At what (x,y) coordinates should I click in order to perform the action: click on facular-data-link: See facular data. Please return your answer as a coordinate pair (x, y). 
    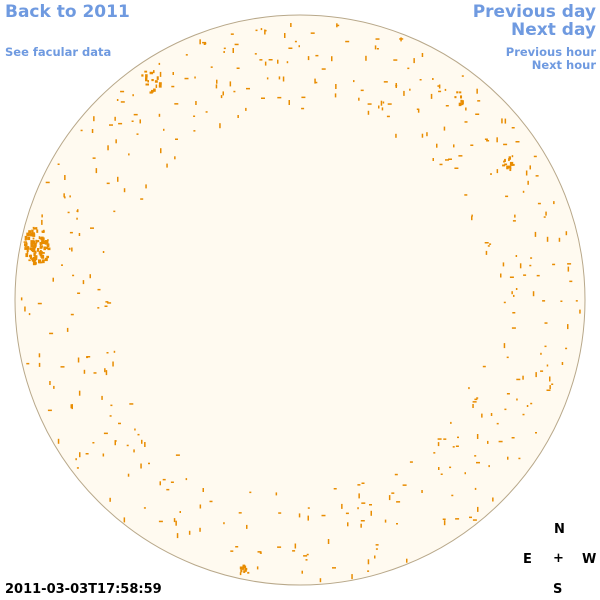
    Looking at the image, I should click on (58, 52).